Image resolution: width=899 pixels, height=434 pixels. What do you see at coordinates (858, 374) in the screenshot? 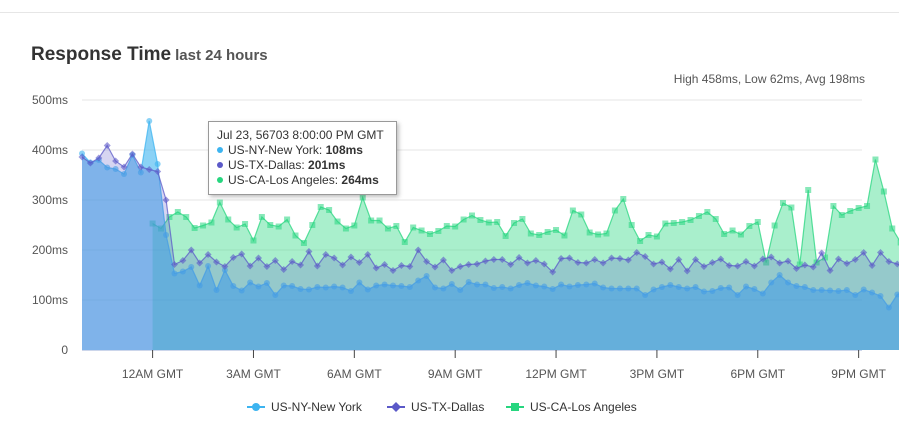
I see `x-tick-label: 9PM GMT` at bounding box center [858, 374].